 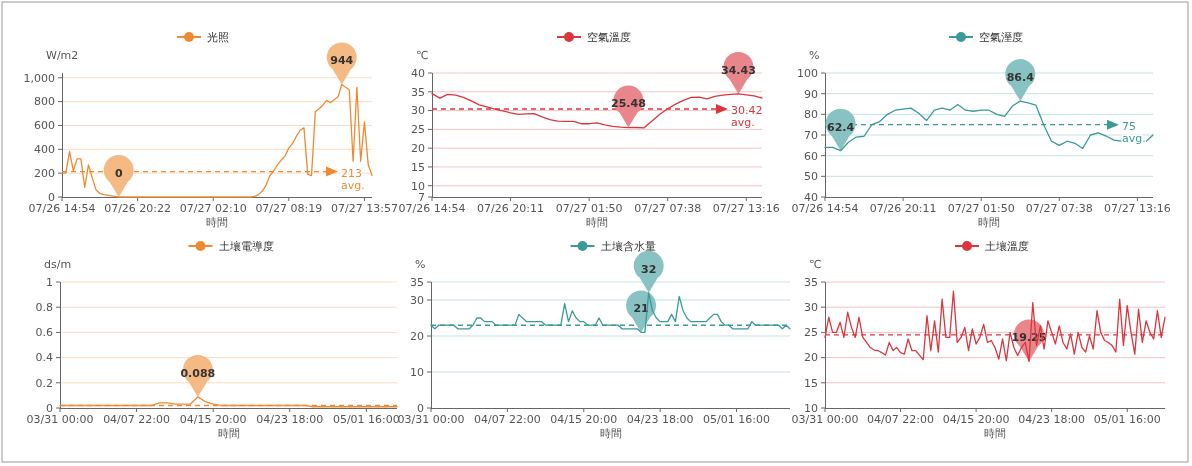 I want to click on legend-label: 光照, so click(x=218, y=37).